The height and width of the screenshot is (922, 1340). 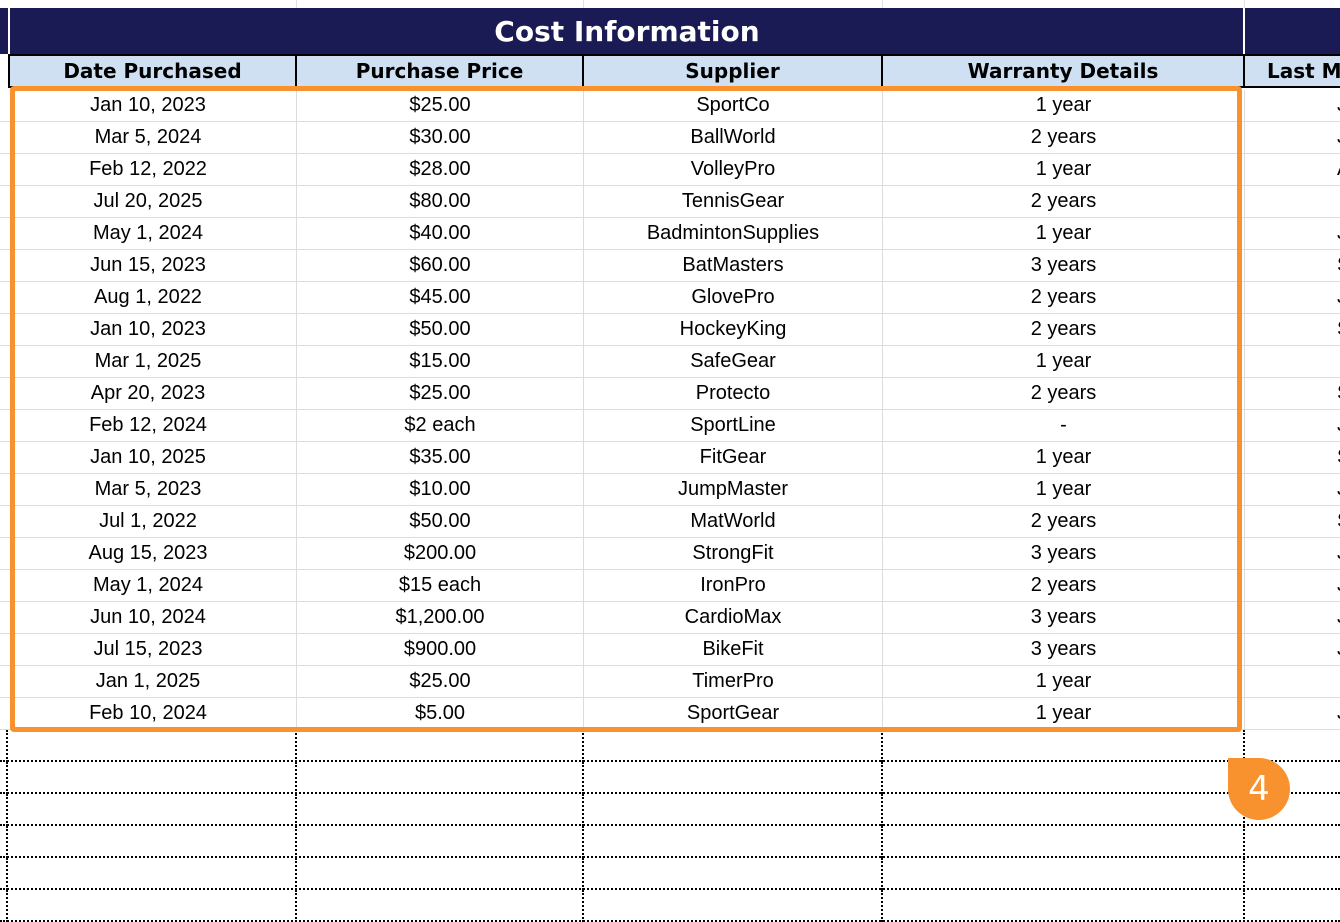 I want to click on section-header, so click(x=670, y=31).